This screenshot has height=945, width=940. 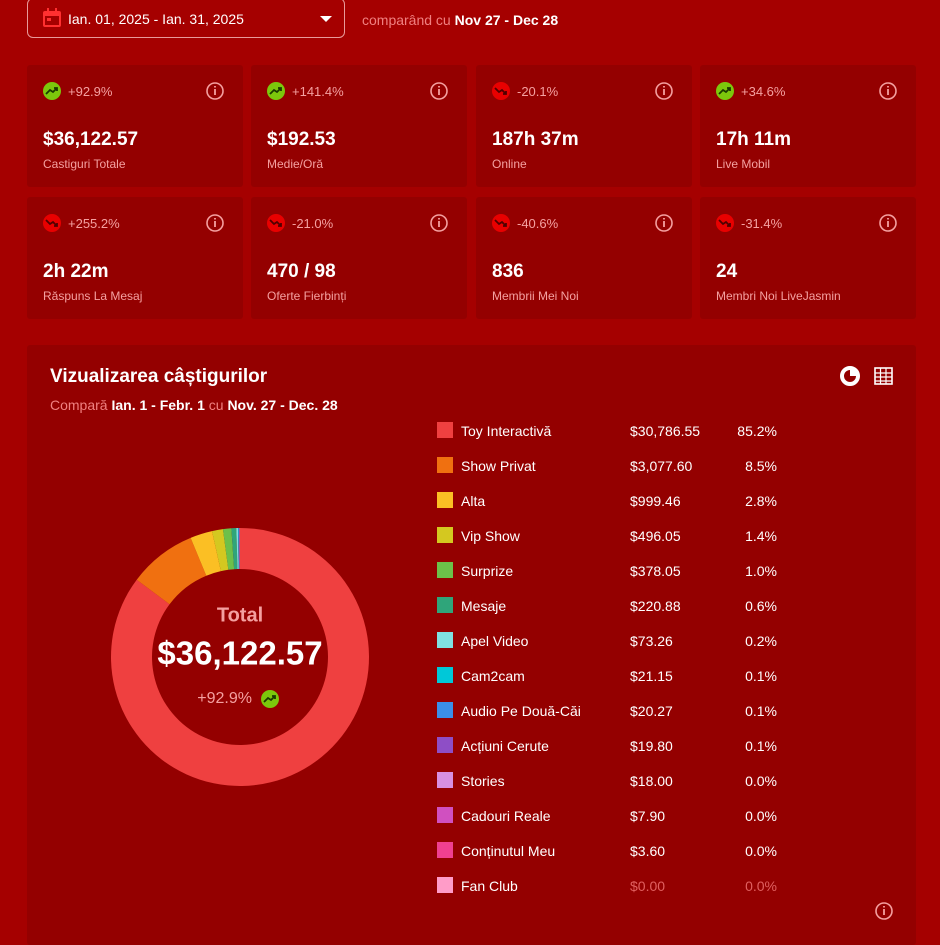 What do you see at coordinates (726, 272) in the screenshot?
I see `stat-value: 24` at bounding box center [726, 272].